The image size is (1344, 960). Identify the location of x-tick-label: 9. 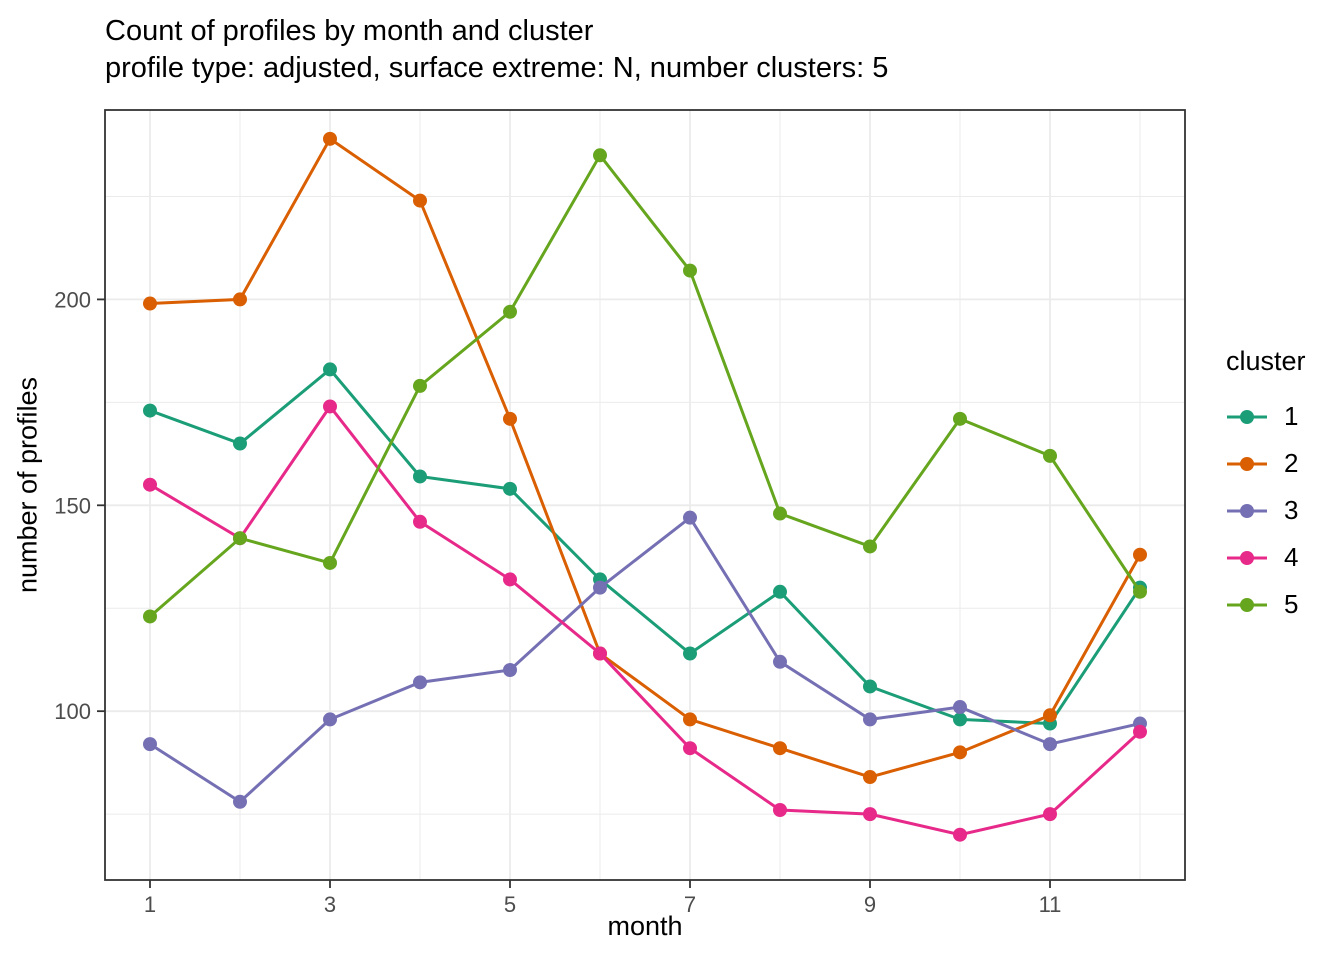
(870, 904).